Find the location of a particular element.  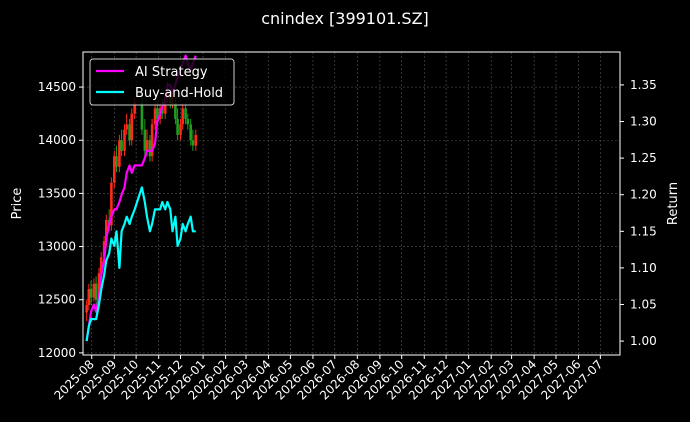

y-left-tick-label: 13000 is located at coordinates (57, 247).